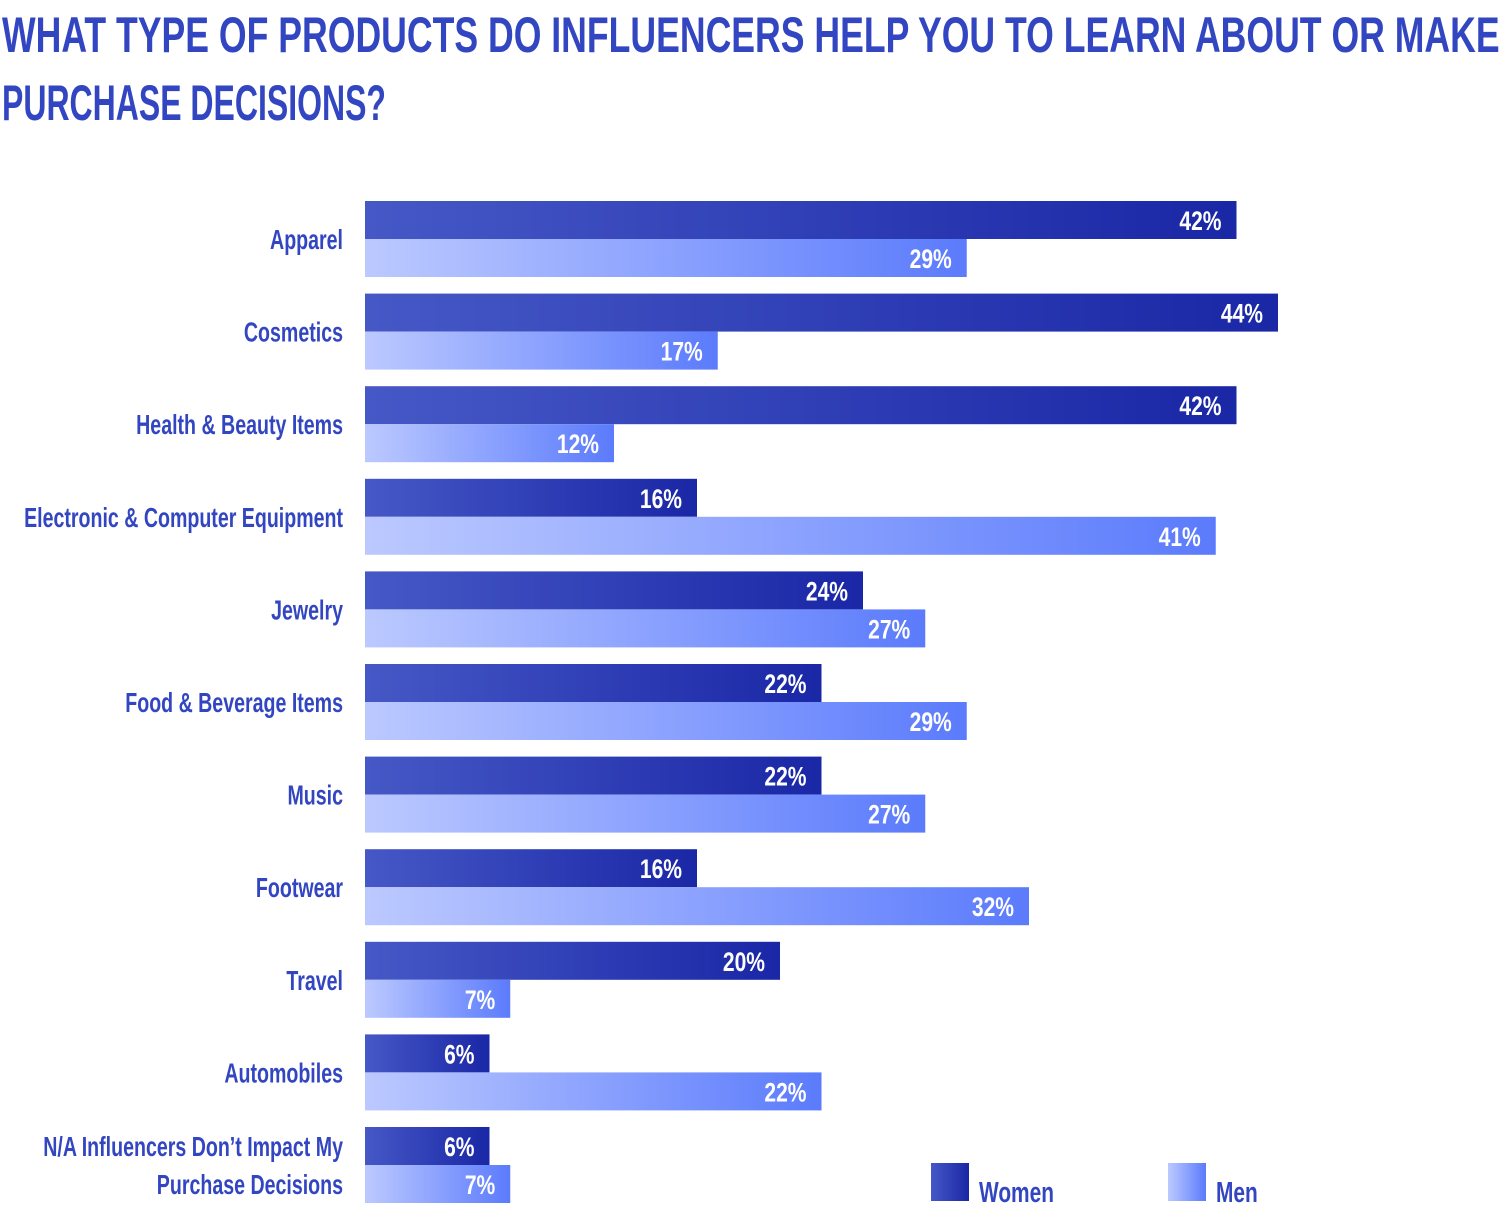  I want to click on legend-label: Women, so click(1016, 1193).